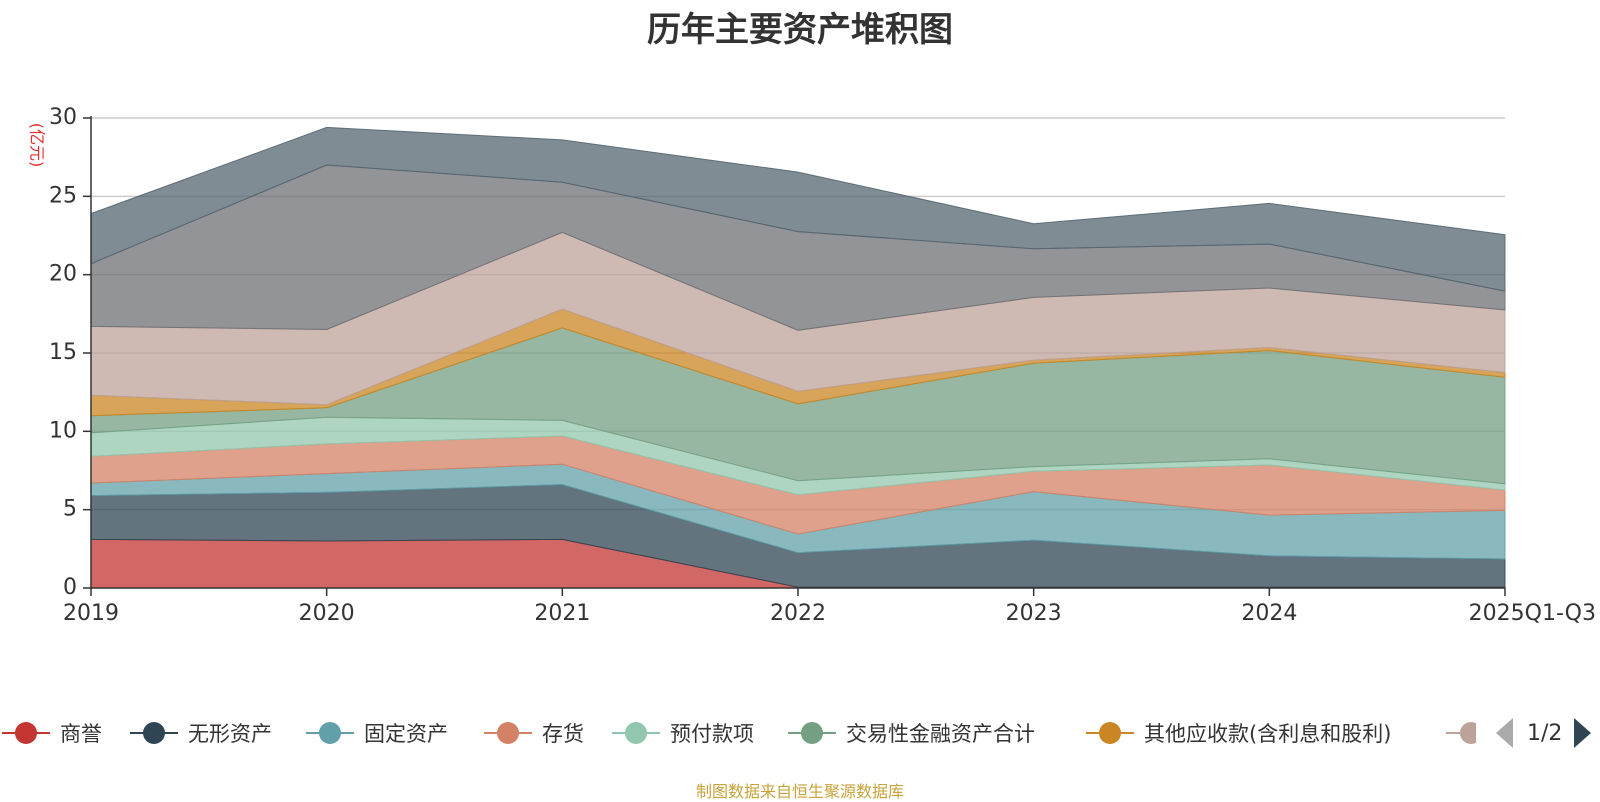  I want to click on legend-label: 无形资产, so click(230, 734).